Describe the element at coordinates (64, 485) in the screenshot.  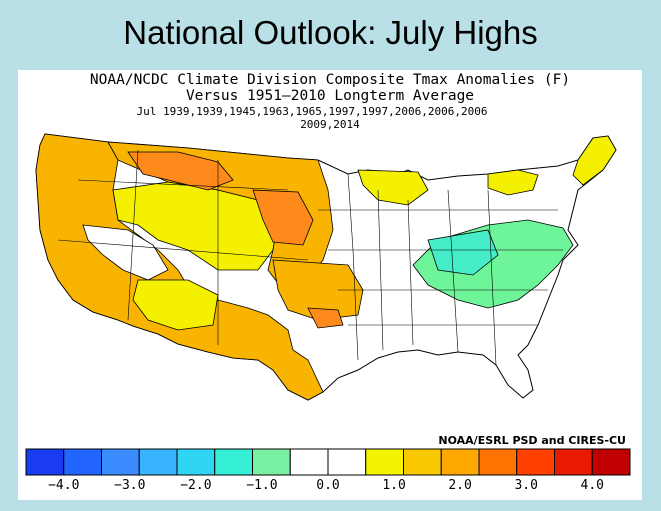
I see `colorbar-tick-label: −4.0` at that location.